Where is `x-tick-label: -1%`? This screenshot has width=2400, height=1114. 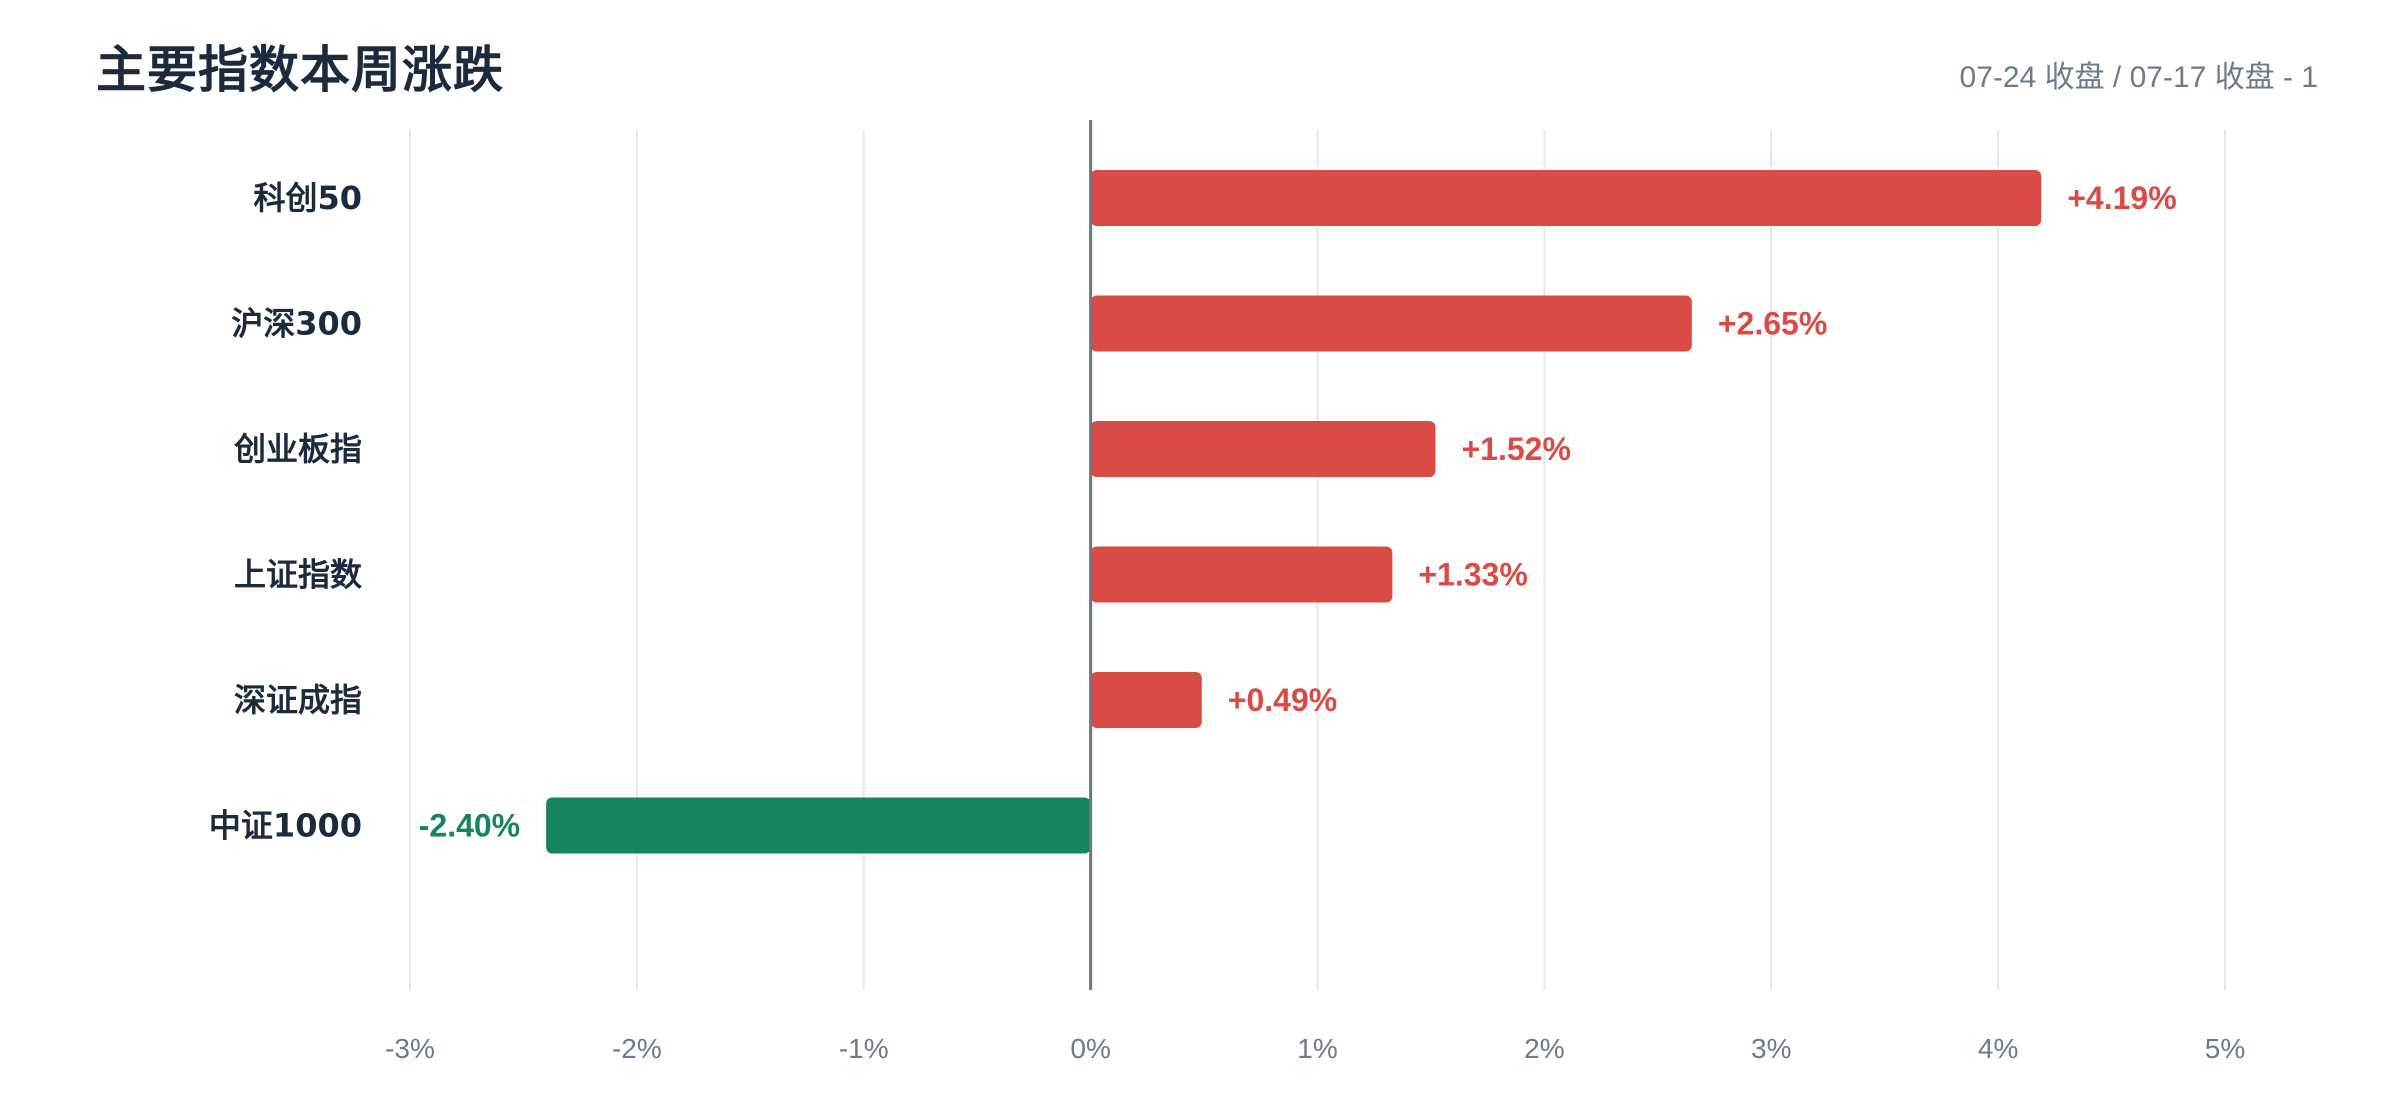 x-tick-label: -1% is located at coordinates (864, 1048).